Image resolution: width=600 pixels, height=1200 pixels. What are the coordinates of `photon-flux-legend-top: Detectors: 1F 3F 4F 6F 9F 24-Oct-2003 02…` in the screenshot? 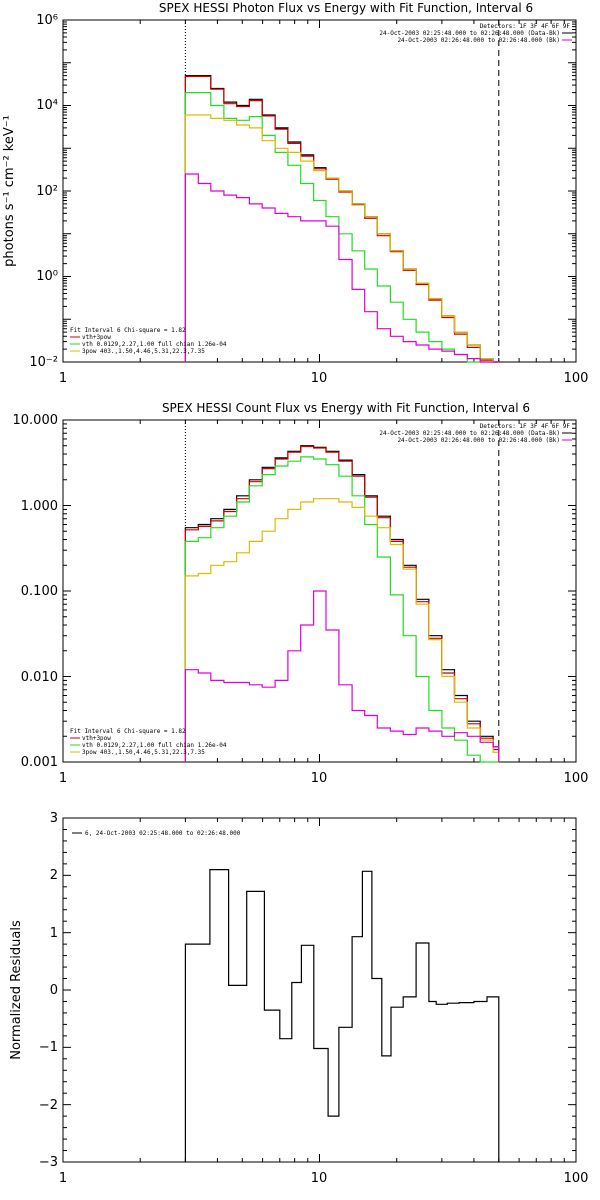 It's located at (475, 33).